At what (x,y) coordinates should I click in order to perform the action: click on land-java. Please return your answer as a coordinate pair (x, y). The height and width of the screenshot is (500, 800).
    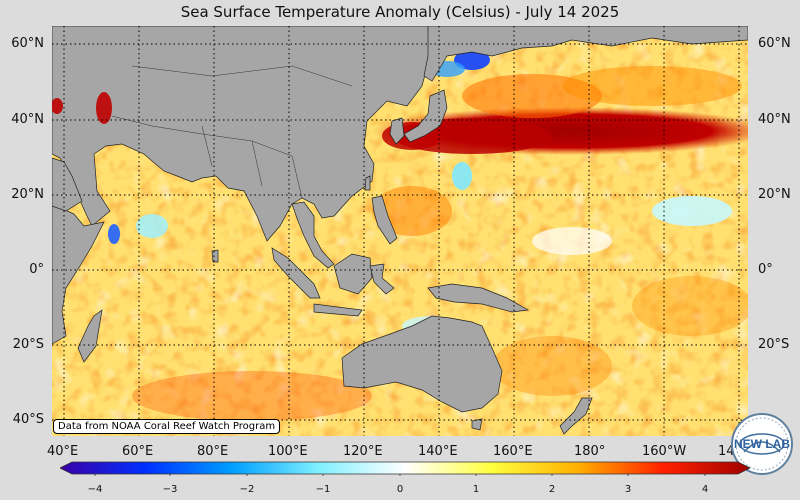
    Looking at the image, I should click on (338, 310).